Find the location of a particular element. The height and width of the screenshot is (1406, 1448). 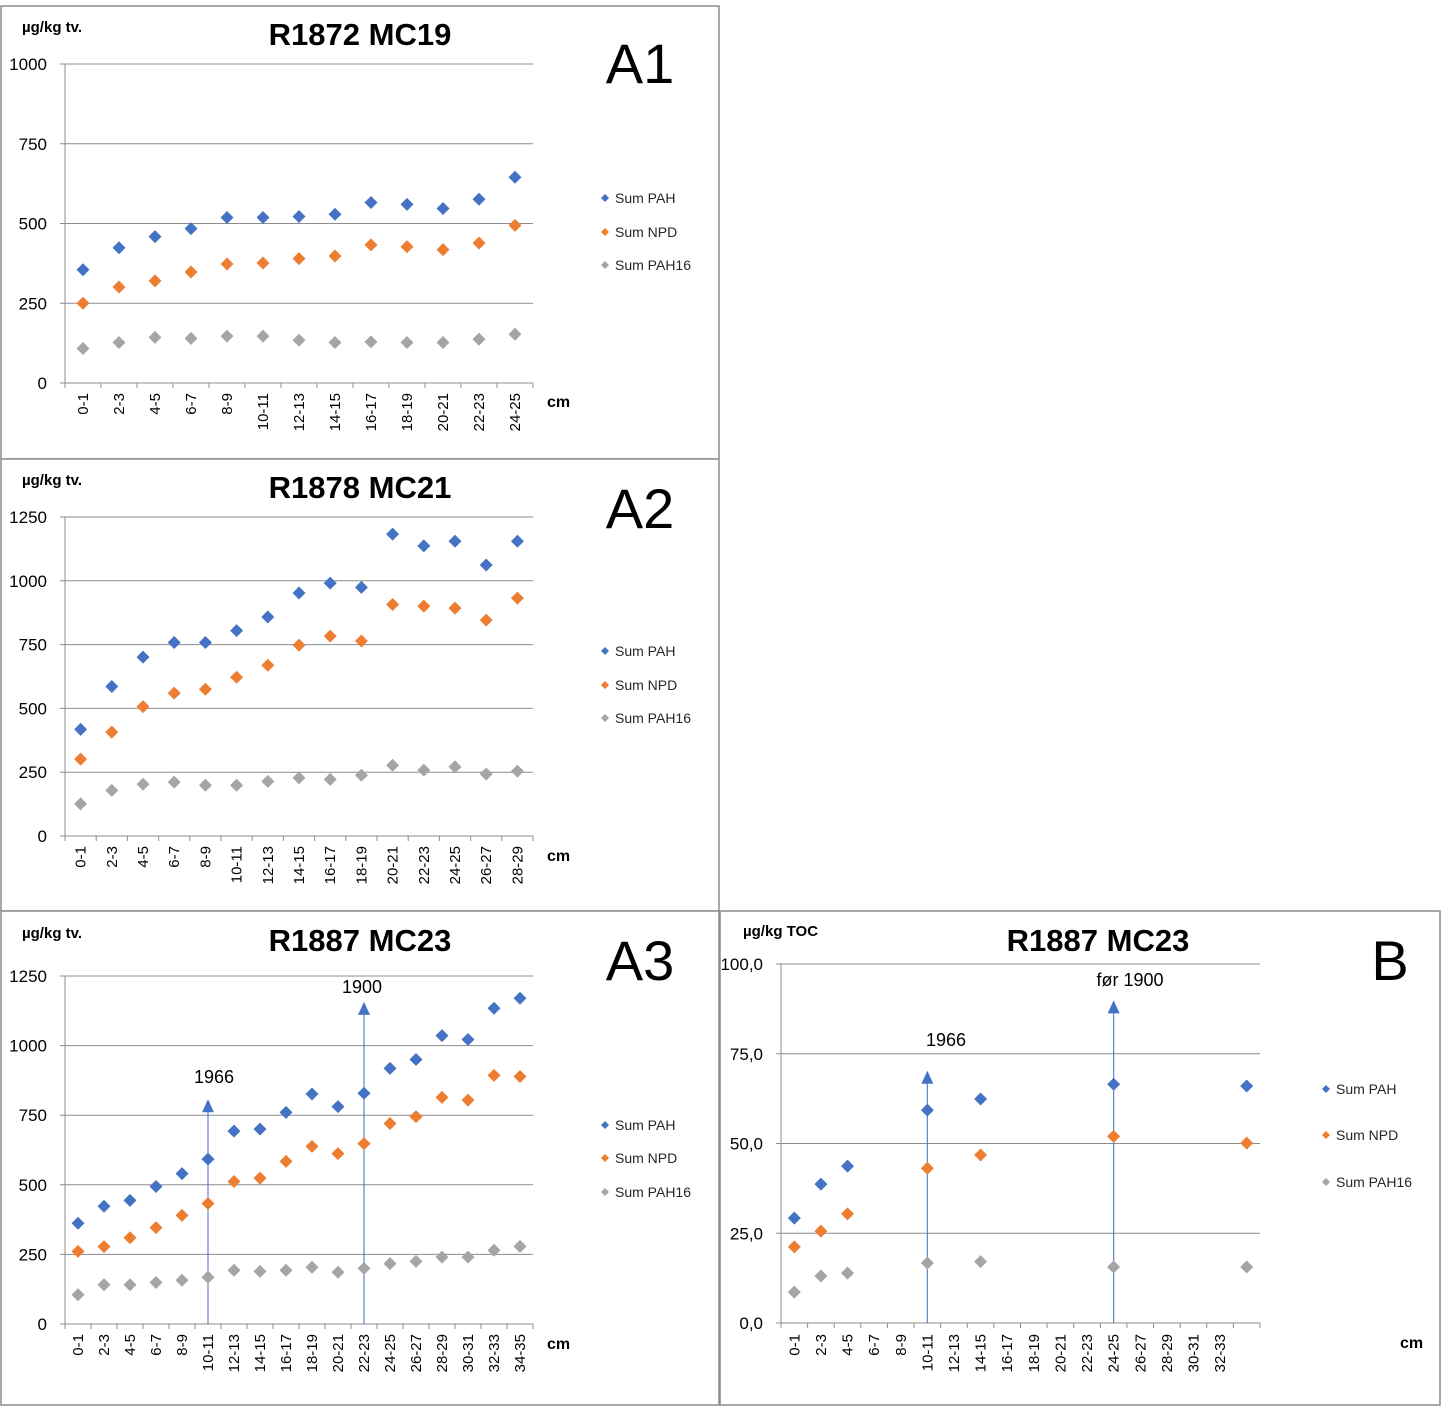

annotation-arrowhead is located at coordinates (927, 1077).